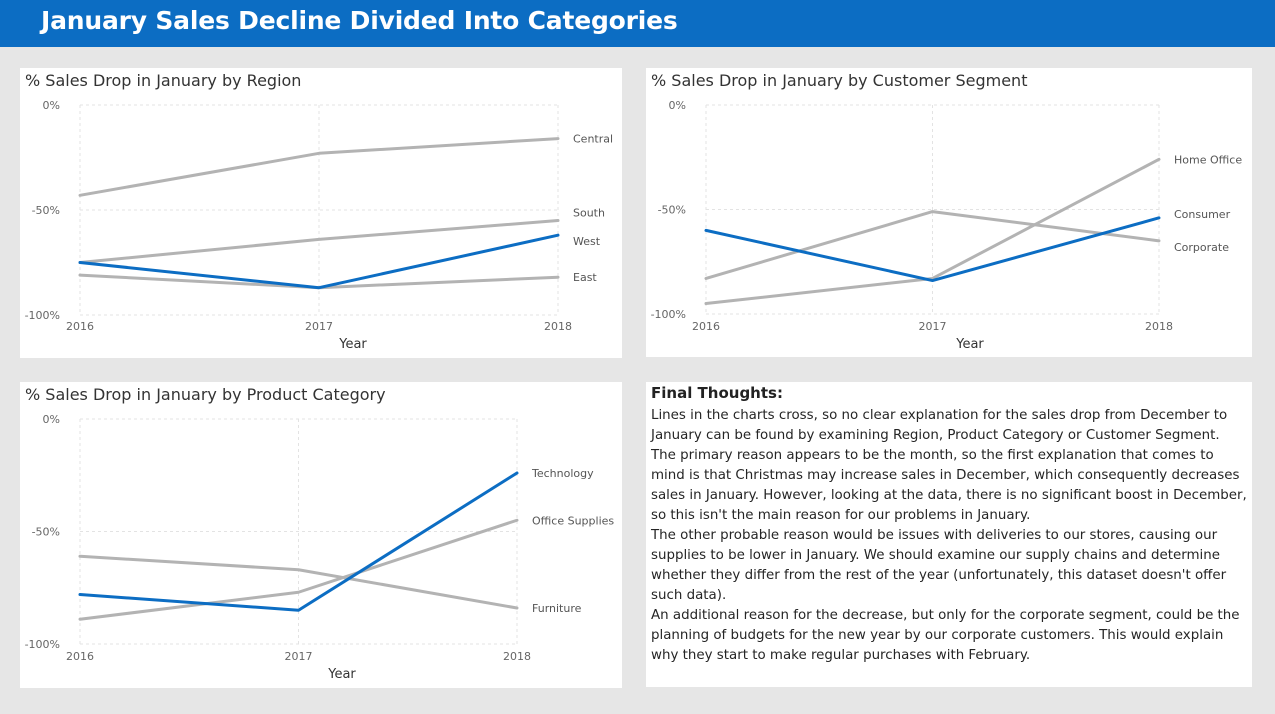 This screenshot has height=714, width=1275. I want to click on series-line-technology, so click(298, 541).